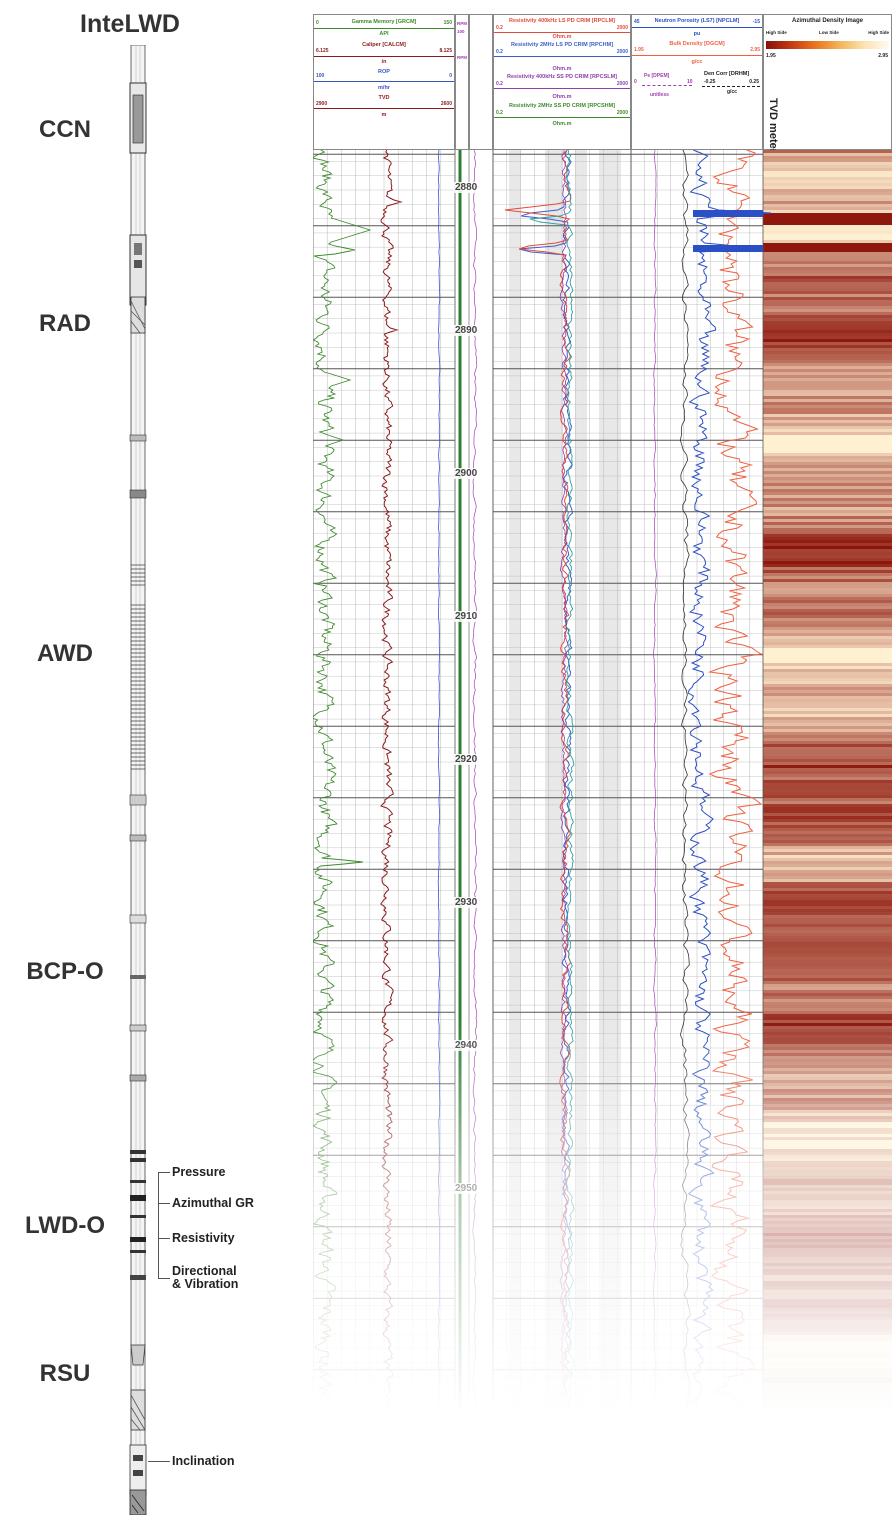 The width and height of the screenshot is (892, 1515). Describe the element at coordinates (322, 51) in the screenshot. I see `caliper-min: 6.125` at that location.